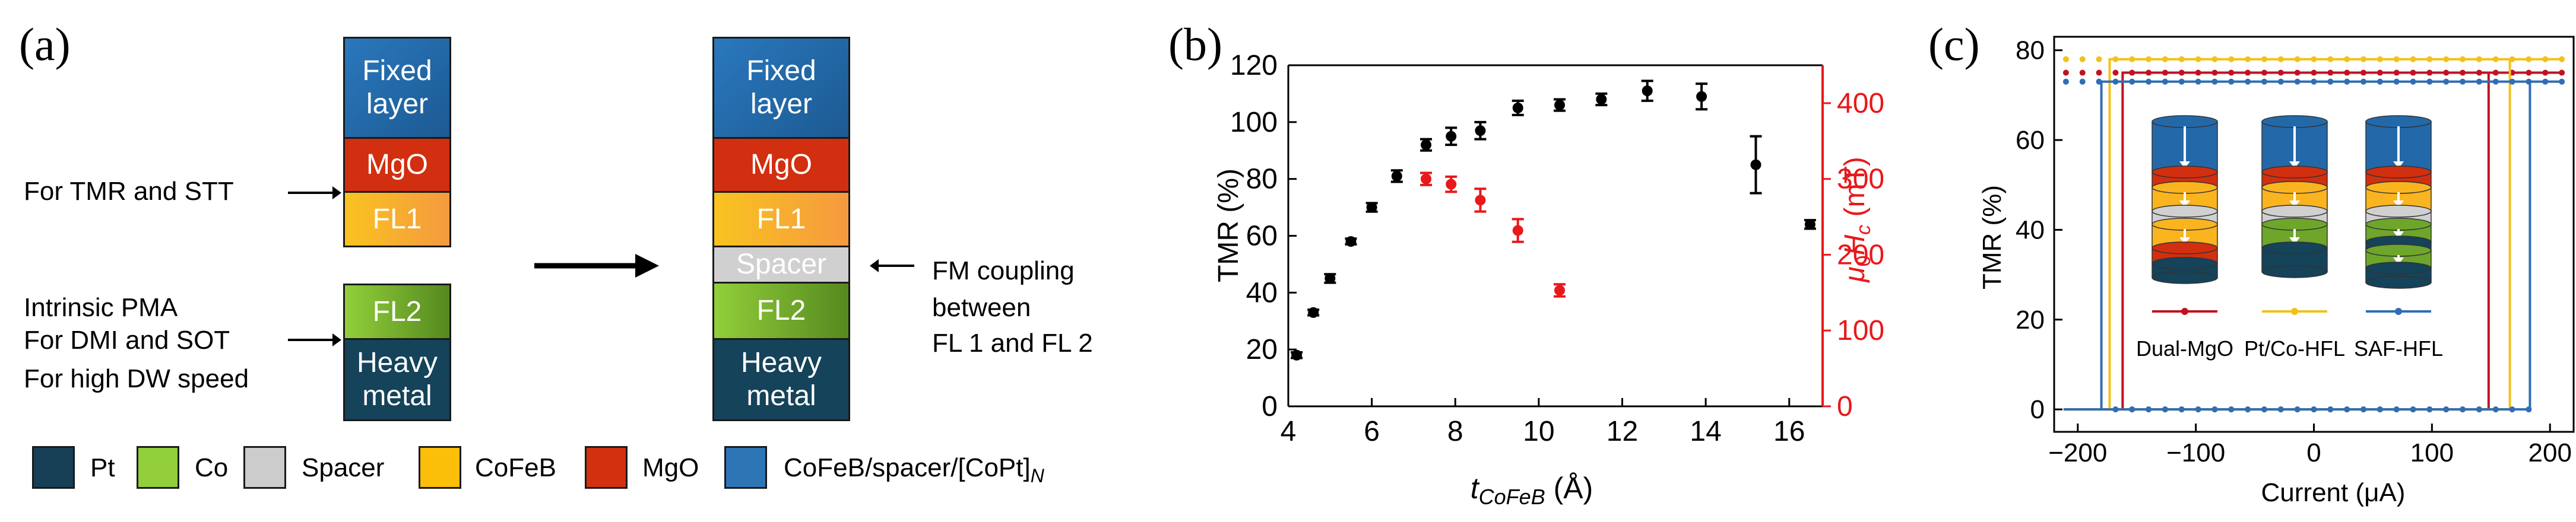  I want to click on left-fl1-label: FL1, so click(397, 219).